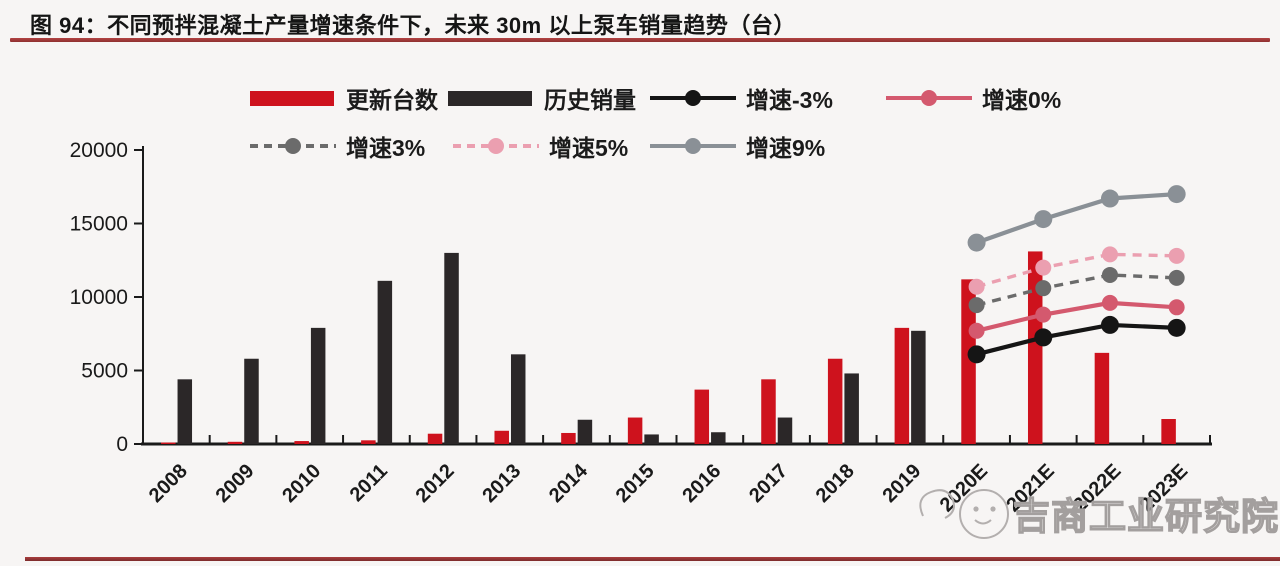 The height and width of the screenshot is (566, 1280). Describe the element at coordinates (1076, 270) in the screenshot. I see `line-增速5%` at that location.